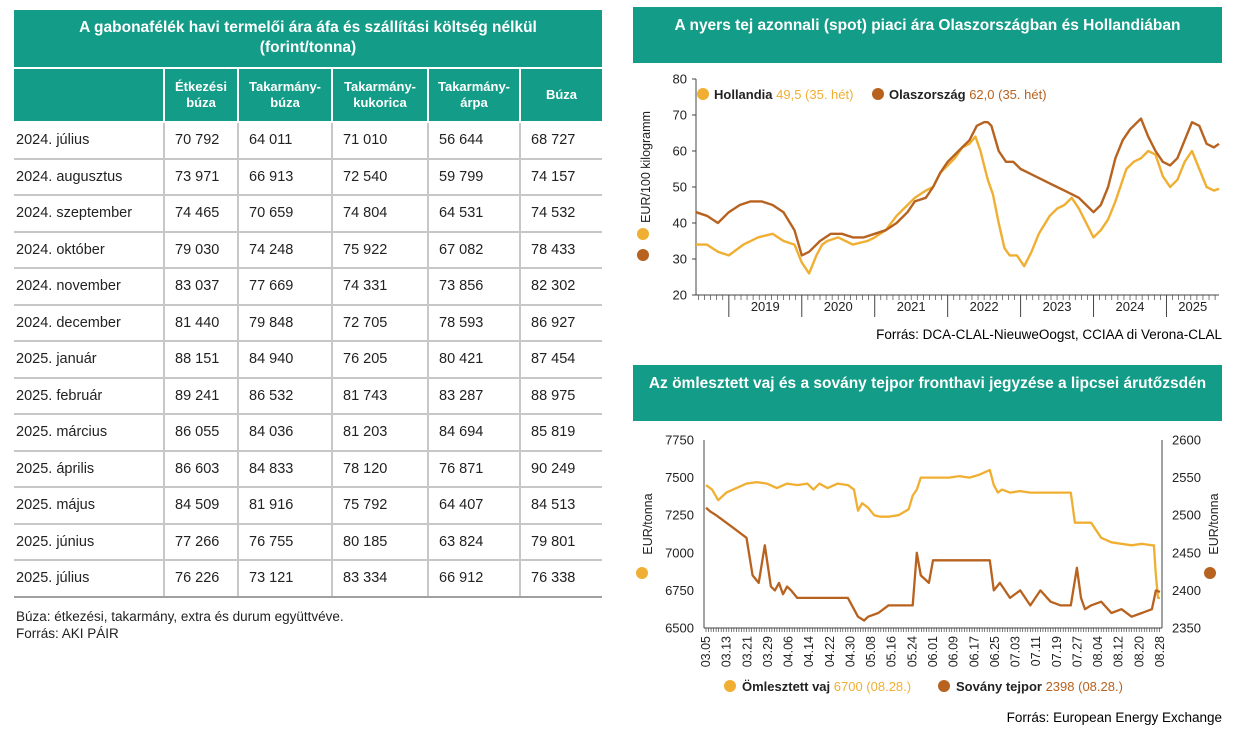 Image resolution: width=1238 pixels, height=734 pixels. I want to click on table-cell: 76 205, so click(380, 360).